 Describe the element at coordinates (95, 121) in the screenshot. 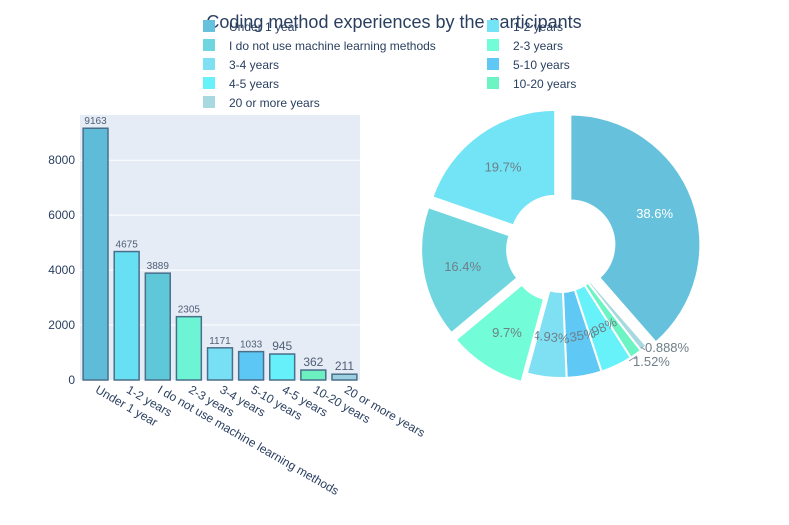

I see `bar-value-label: 9163` at that location.